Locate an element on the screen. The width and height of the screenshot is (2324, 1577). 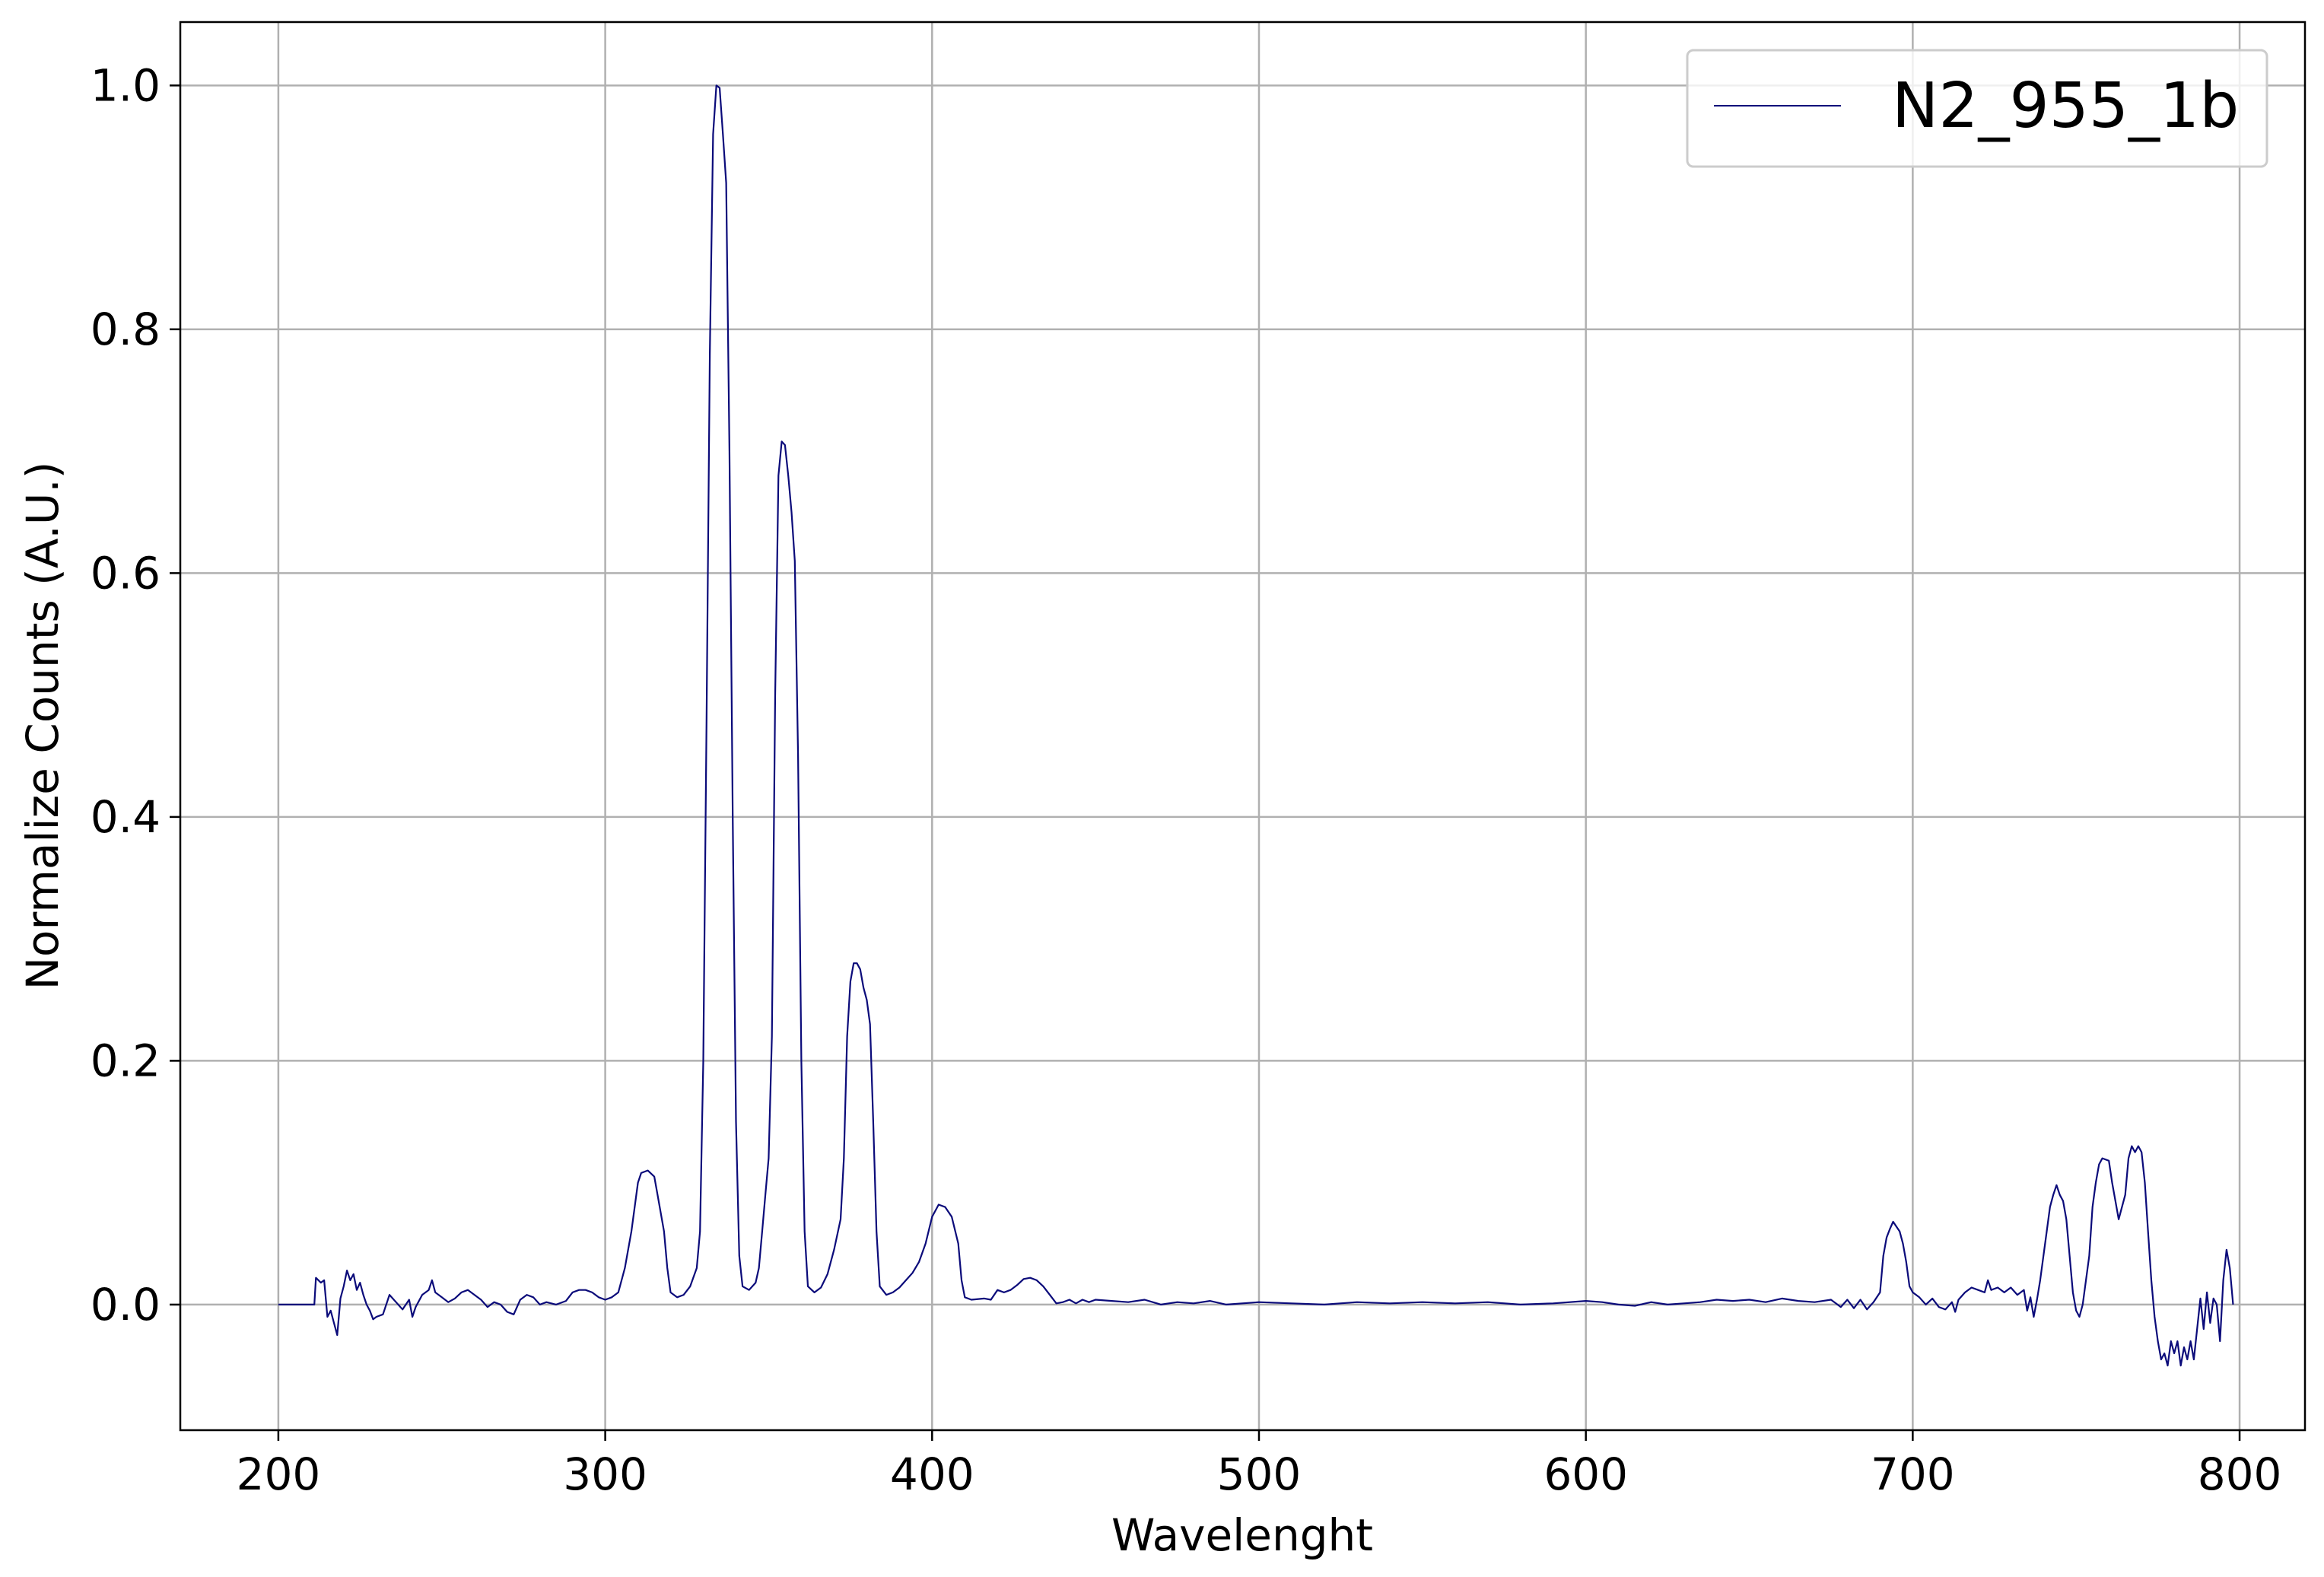
x-tick-label: 200 is located at coordinates (279, 1474).